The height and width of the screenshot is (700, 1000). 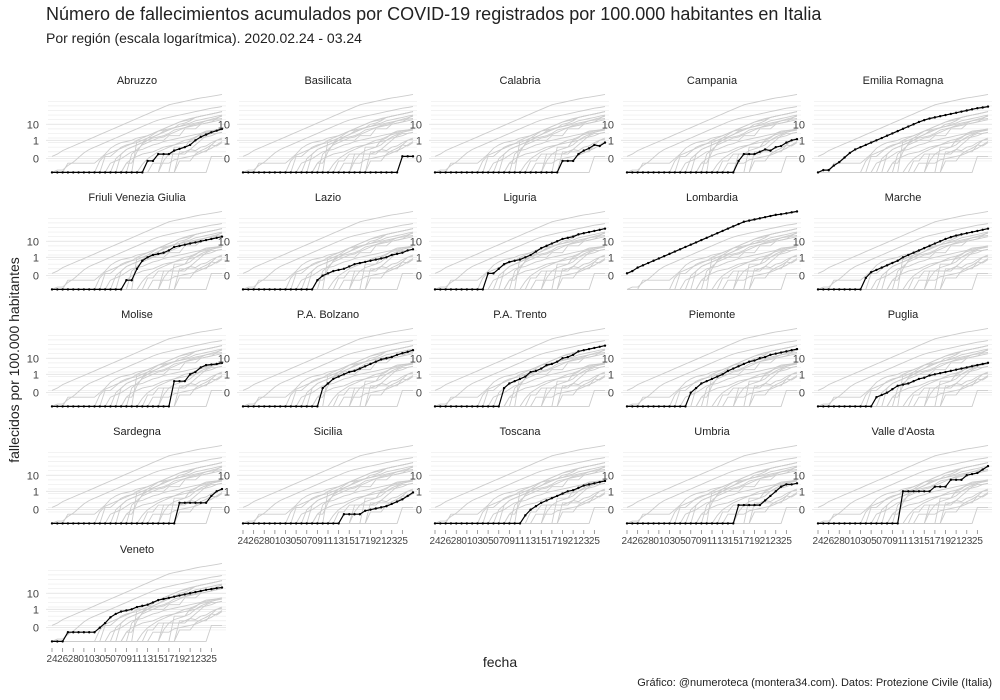 What do you see at coordinates (148, 659) in the screenshot?
I see `x-tick-label: 13` at bounding box center [148, 659].